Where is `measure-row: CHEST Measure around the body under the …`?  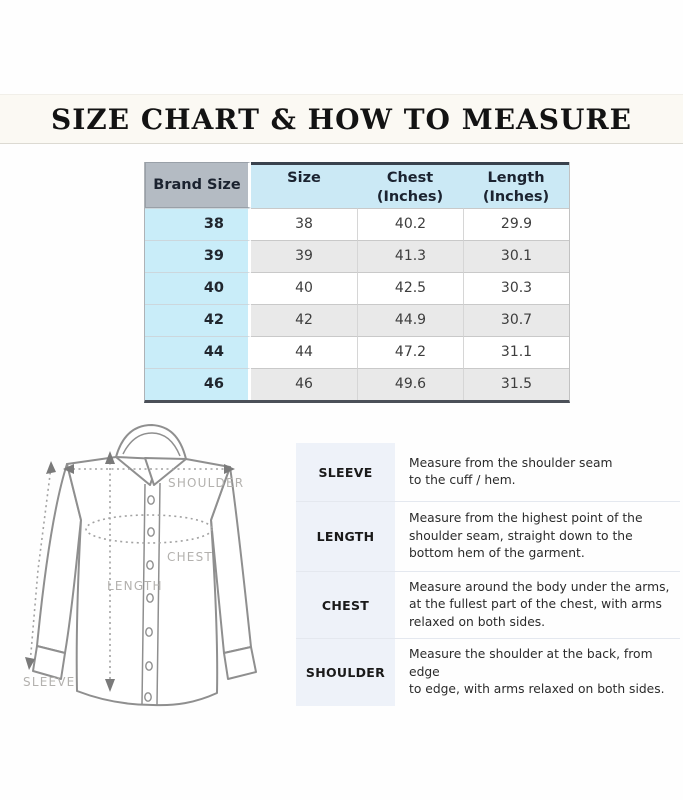 measure-row: CHEST Measure around the body under the … is located at coordinates (488, 606).